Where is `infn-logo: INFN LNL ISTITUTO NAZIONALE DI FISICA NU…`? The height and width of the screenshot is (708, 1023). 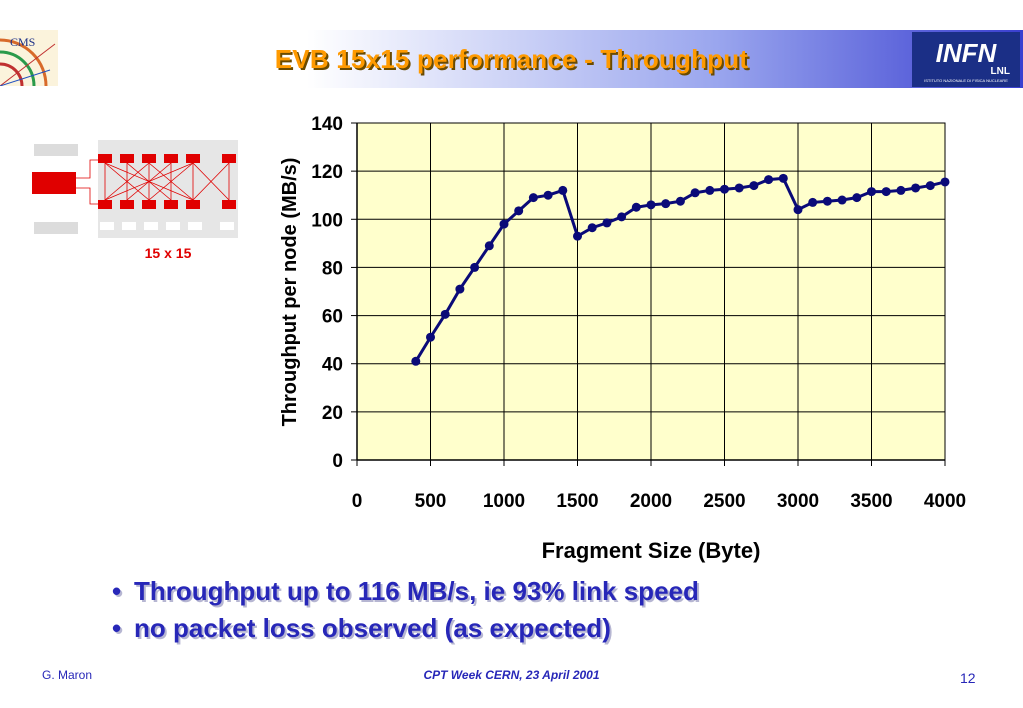
infn-logo: INFN LNL ISTITUTO NAZIONALE DI FISICA NU… is located at coordinates (966, 59).